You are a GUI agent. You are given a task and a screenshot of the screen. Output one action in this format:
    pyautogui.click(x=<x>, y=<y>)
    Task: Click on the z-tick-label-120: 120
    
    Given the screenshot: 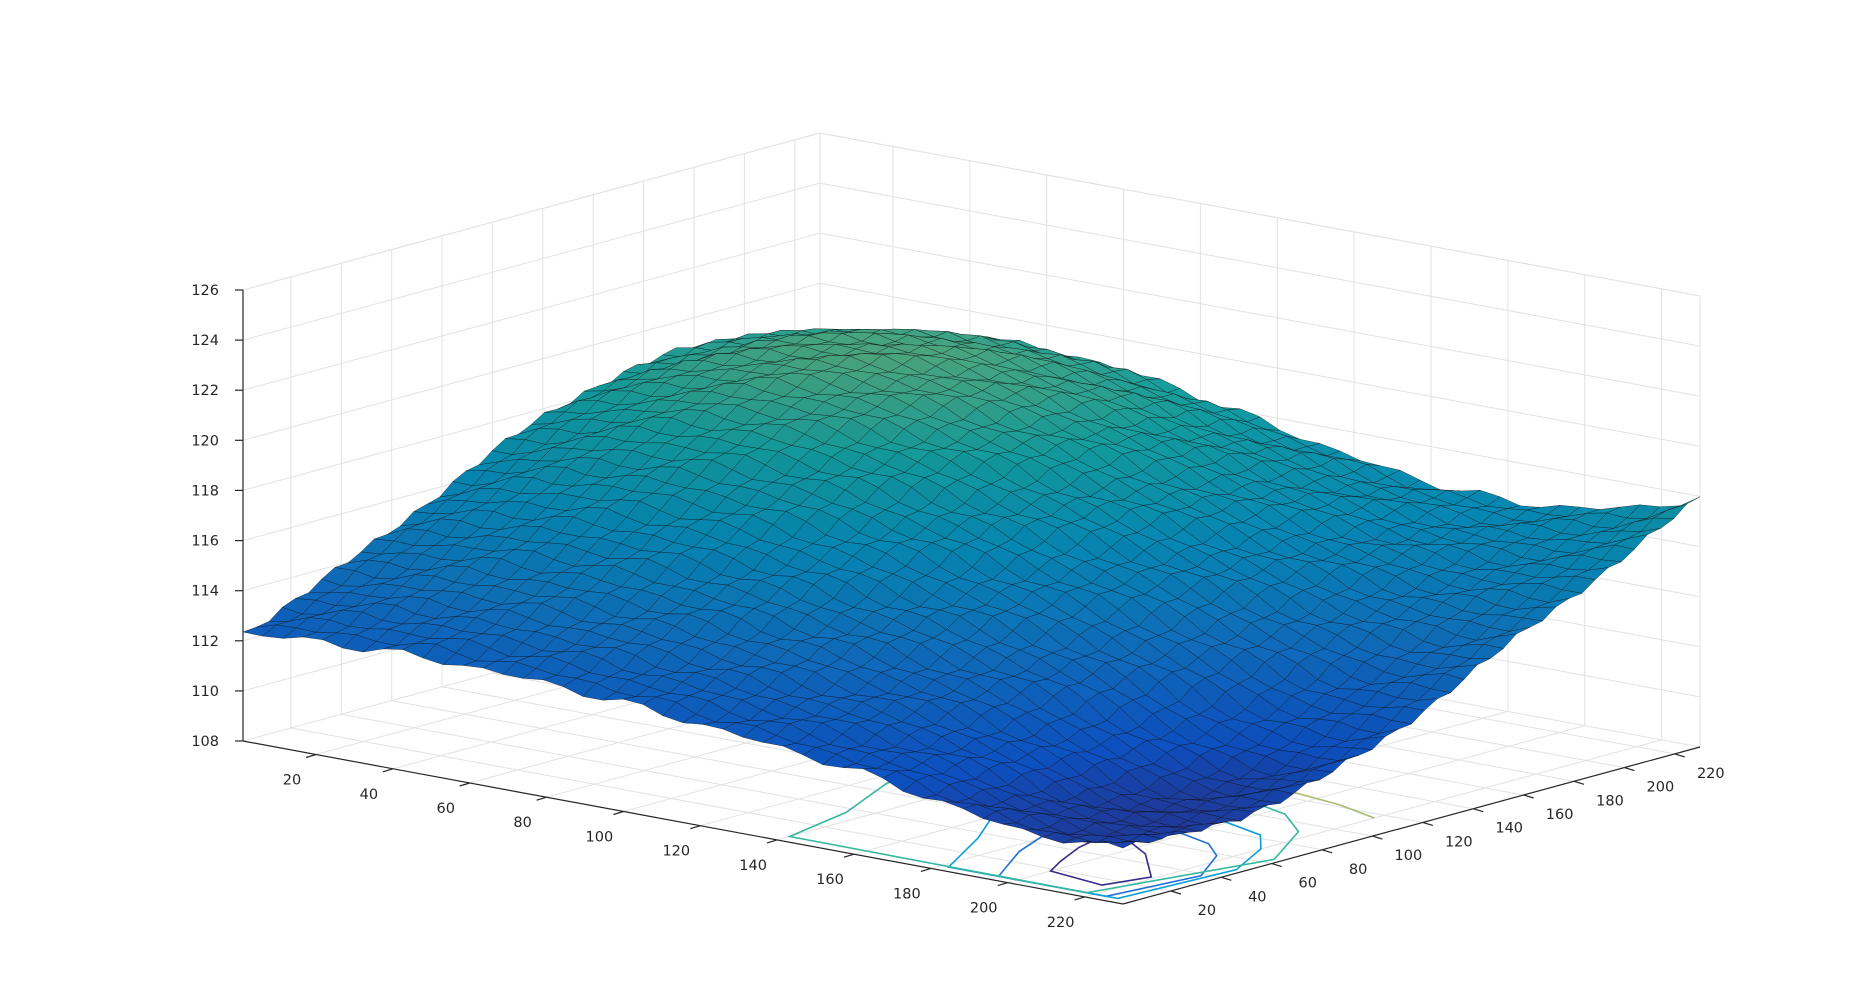 What is the action you would take?
    pyautogui.click(x=205, y=441)
    